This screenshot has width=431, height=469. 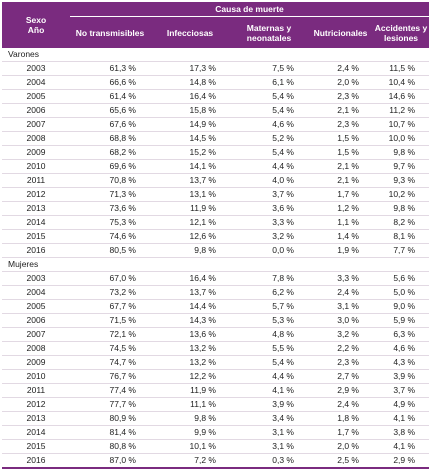 I want to click on value-cell: 67,6 %, so click(x=110, y=124).